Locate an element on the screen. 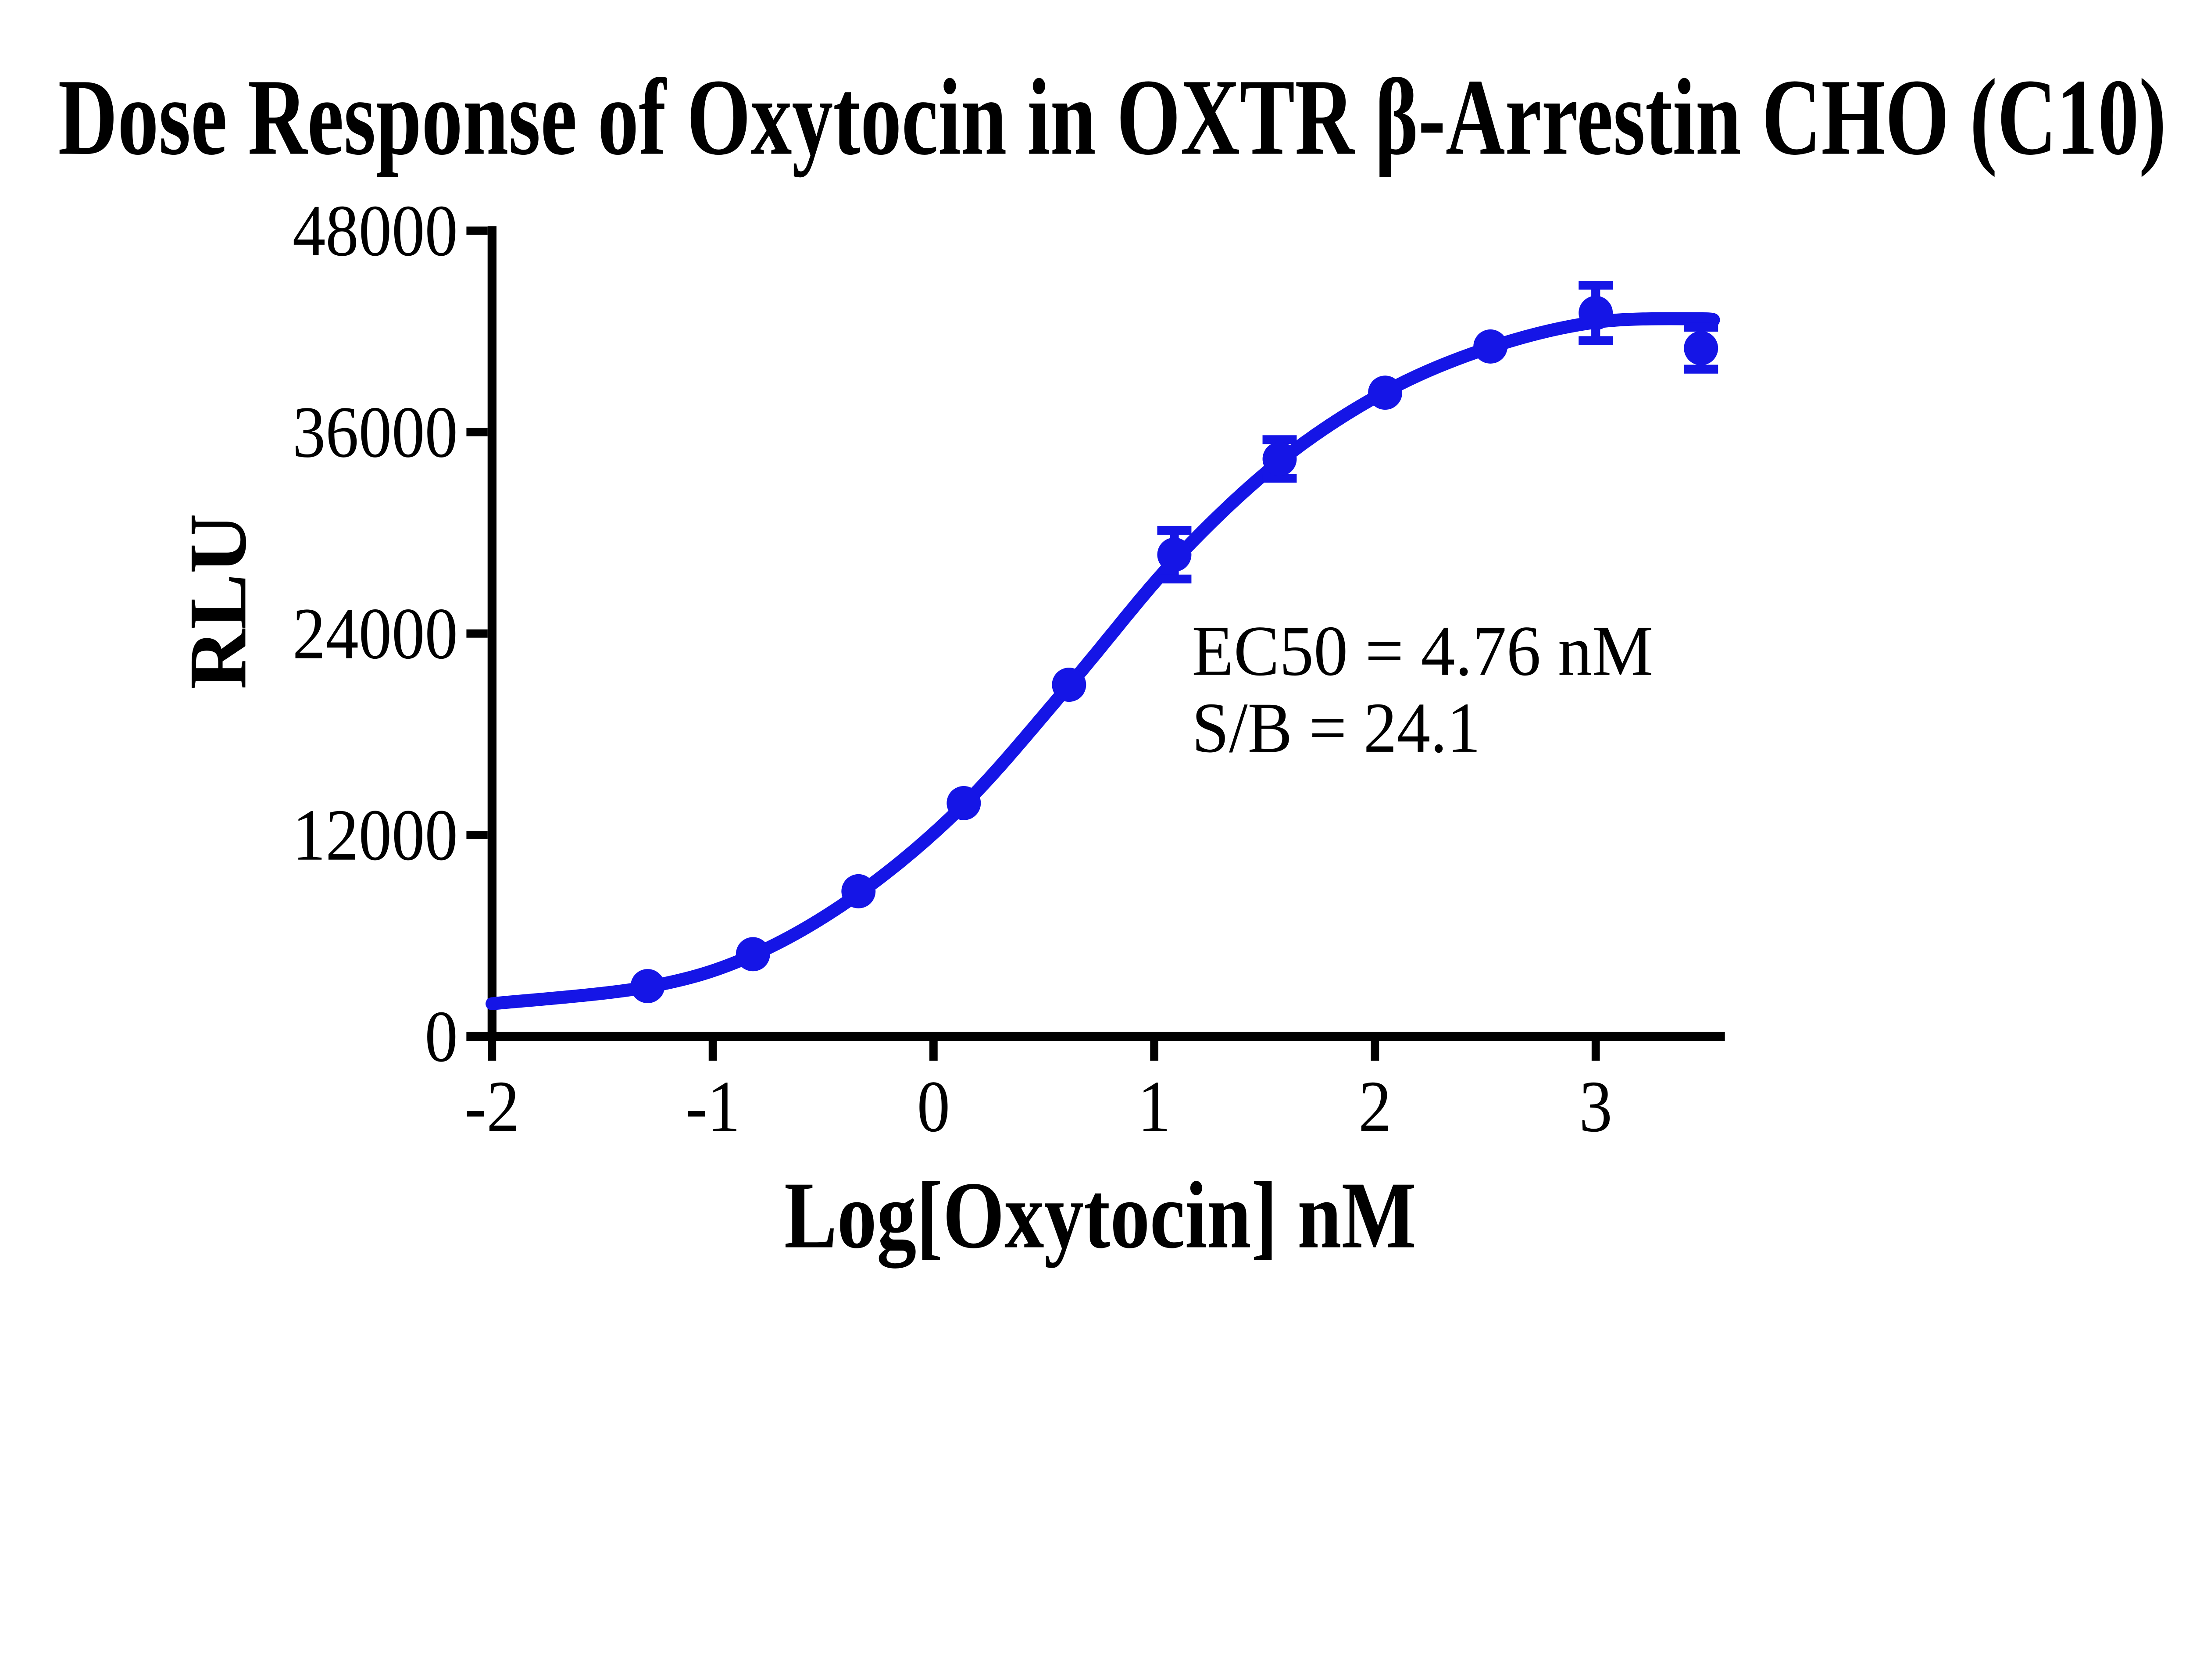 Image resolution: width=2193 pixels, height=1680 pixels. y-tick-label: 48000 is located at coordinates (375, 231).